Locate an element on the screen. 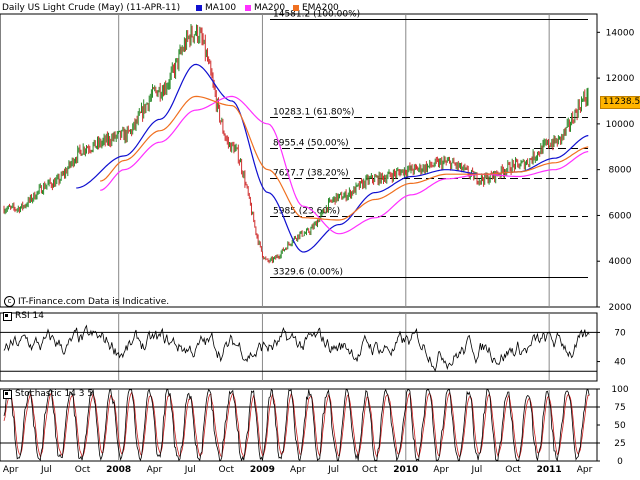 The width and height of the screenshot is (640, 480). price-axis-tick-label: 4000 is located at coordinates (620, 262).